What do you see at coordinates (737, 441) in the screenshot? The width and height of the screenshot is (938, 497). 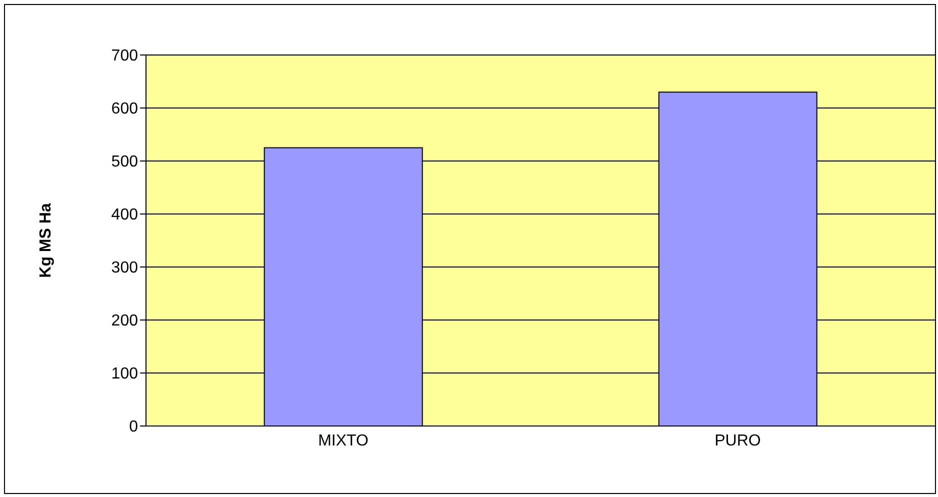 I see `x-tick-label: PURO` at bounding box center [737, 441].